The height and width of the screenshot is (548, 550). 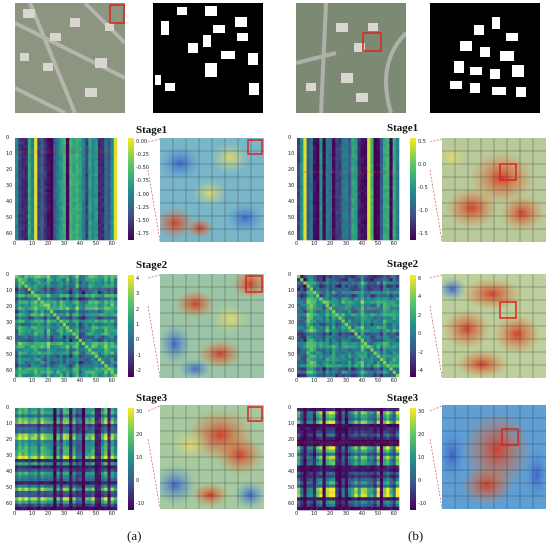 I want to click on matrix-x-tick: 20, so click(x=48, y=244).